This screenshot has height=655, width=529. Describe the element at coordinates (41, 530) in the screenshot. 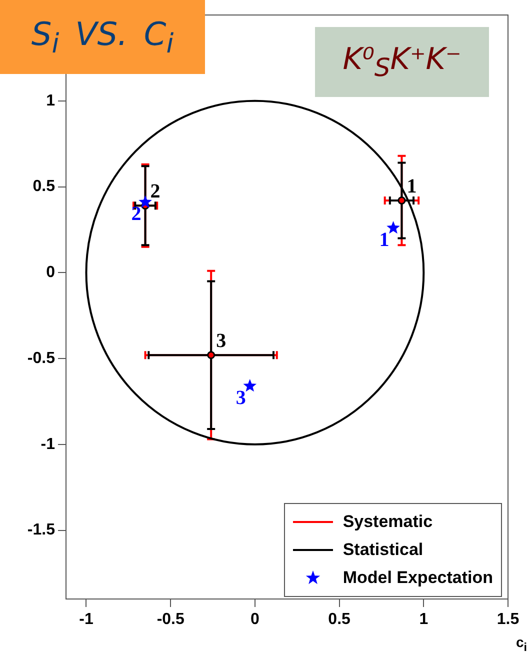

I see `y-tick-label: -1.5` at that location.